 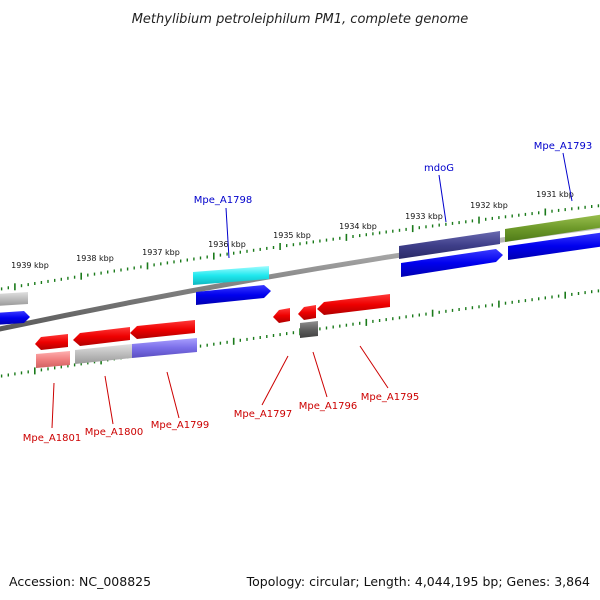 I want to click on scale-ticks-upper, so click(x=300, y=247).